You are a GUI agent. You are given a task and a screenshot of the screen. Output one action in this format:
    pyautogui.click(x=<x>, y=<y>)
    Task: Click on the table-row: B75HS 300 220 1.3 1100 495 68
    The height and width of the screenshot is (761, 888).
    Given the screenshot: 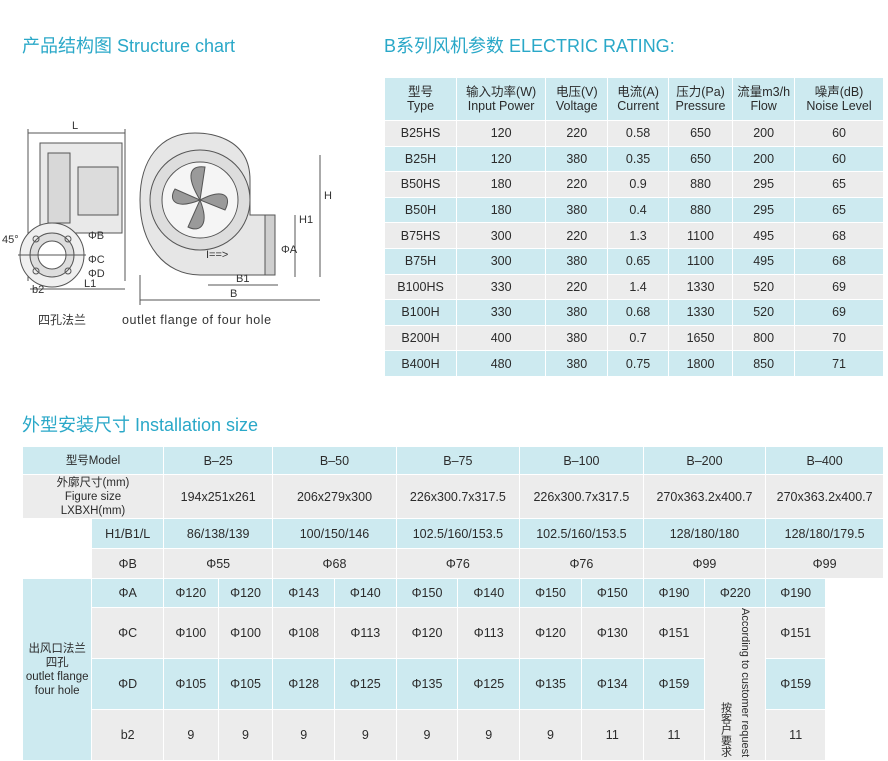 What is the action you would take?
    pyautogui.click(x=633, y=235)
    